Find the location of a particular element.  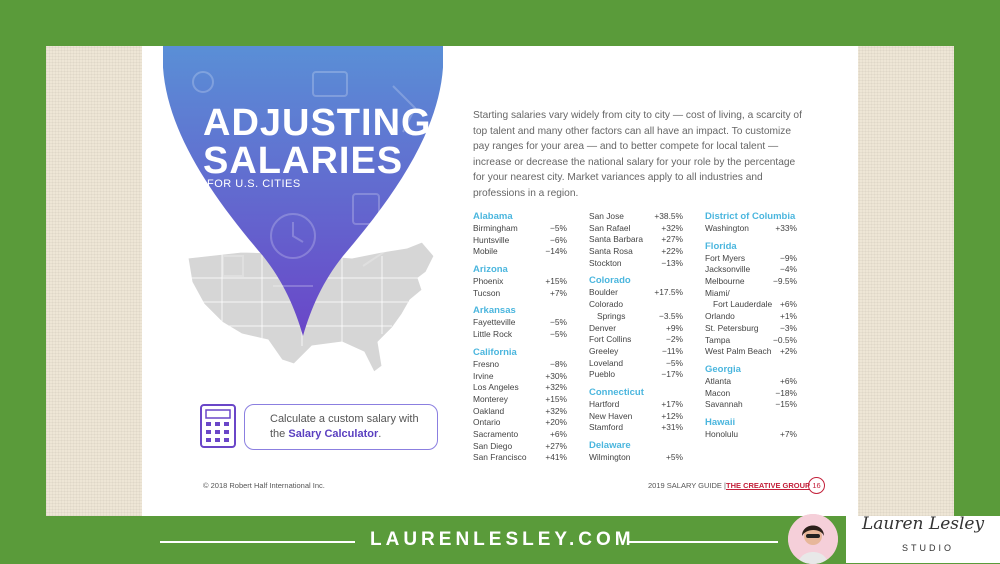

salary-adjustment: +20% is located at coordinates (556, 422).